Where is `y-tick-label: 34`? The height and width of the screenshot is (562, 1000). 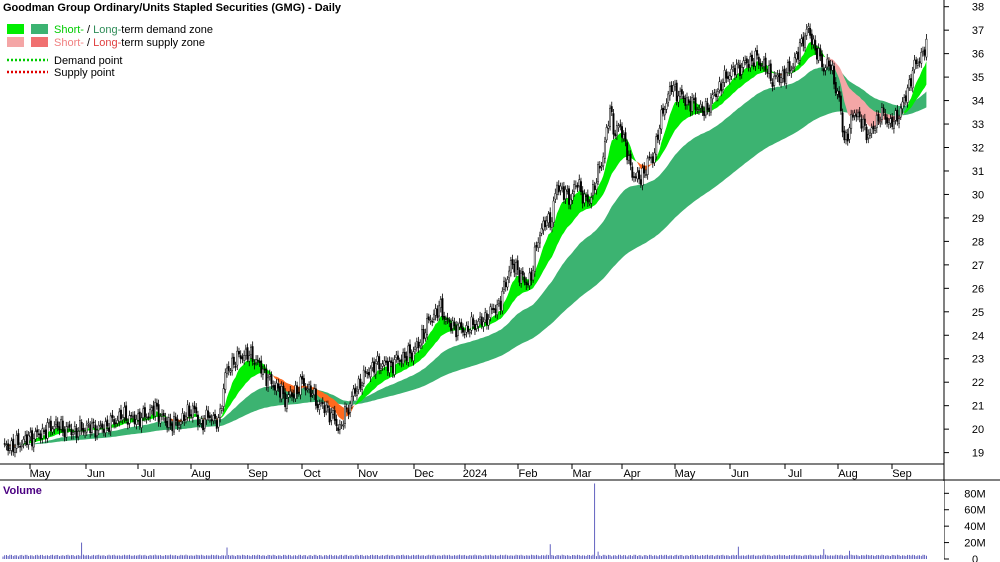
y-tick-label: 34 is located at coordinates (978, 102).